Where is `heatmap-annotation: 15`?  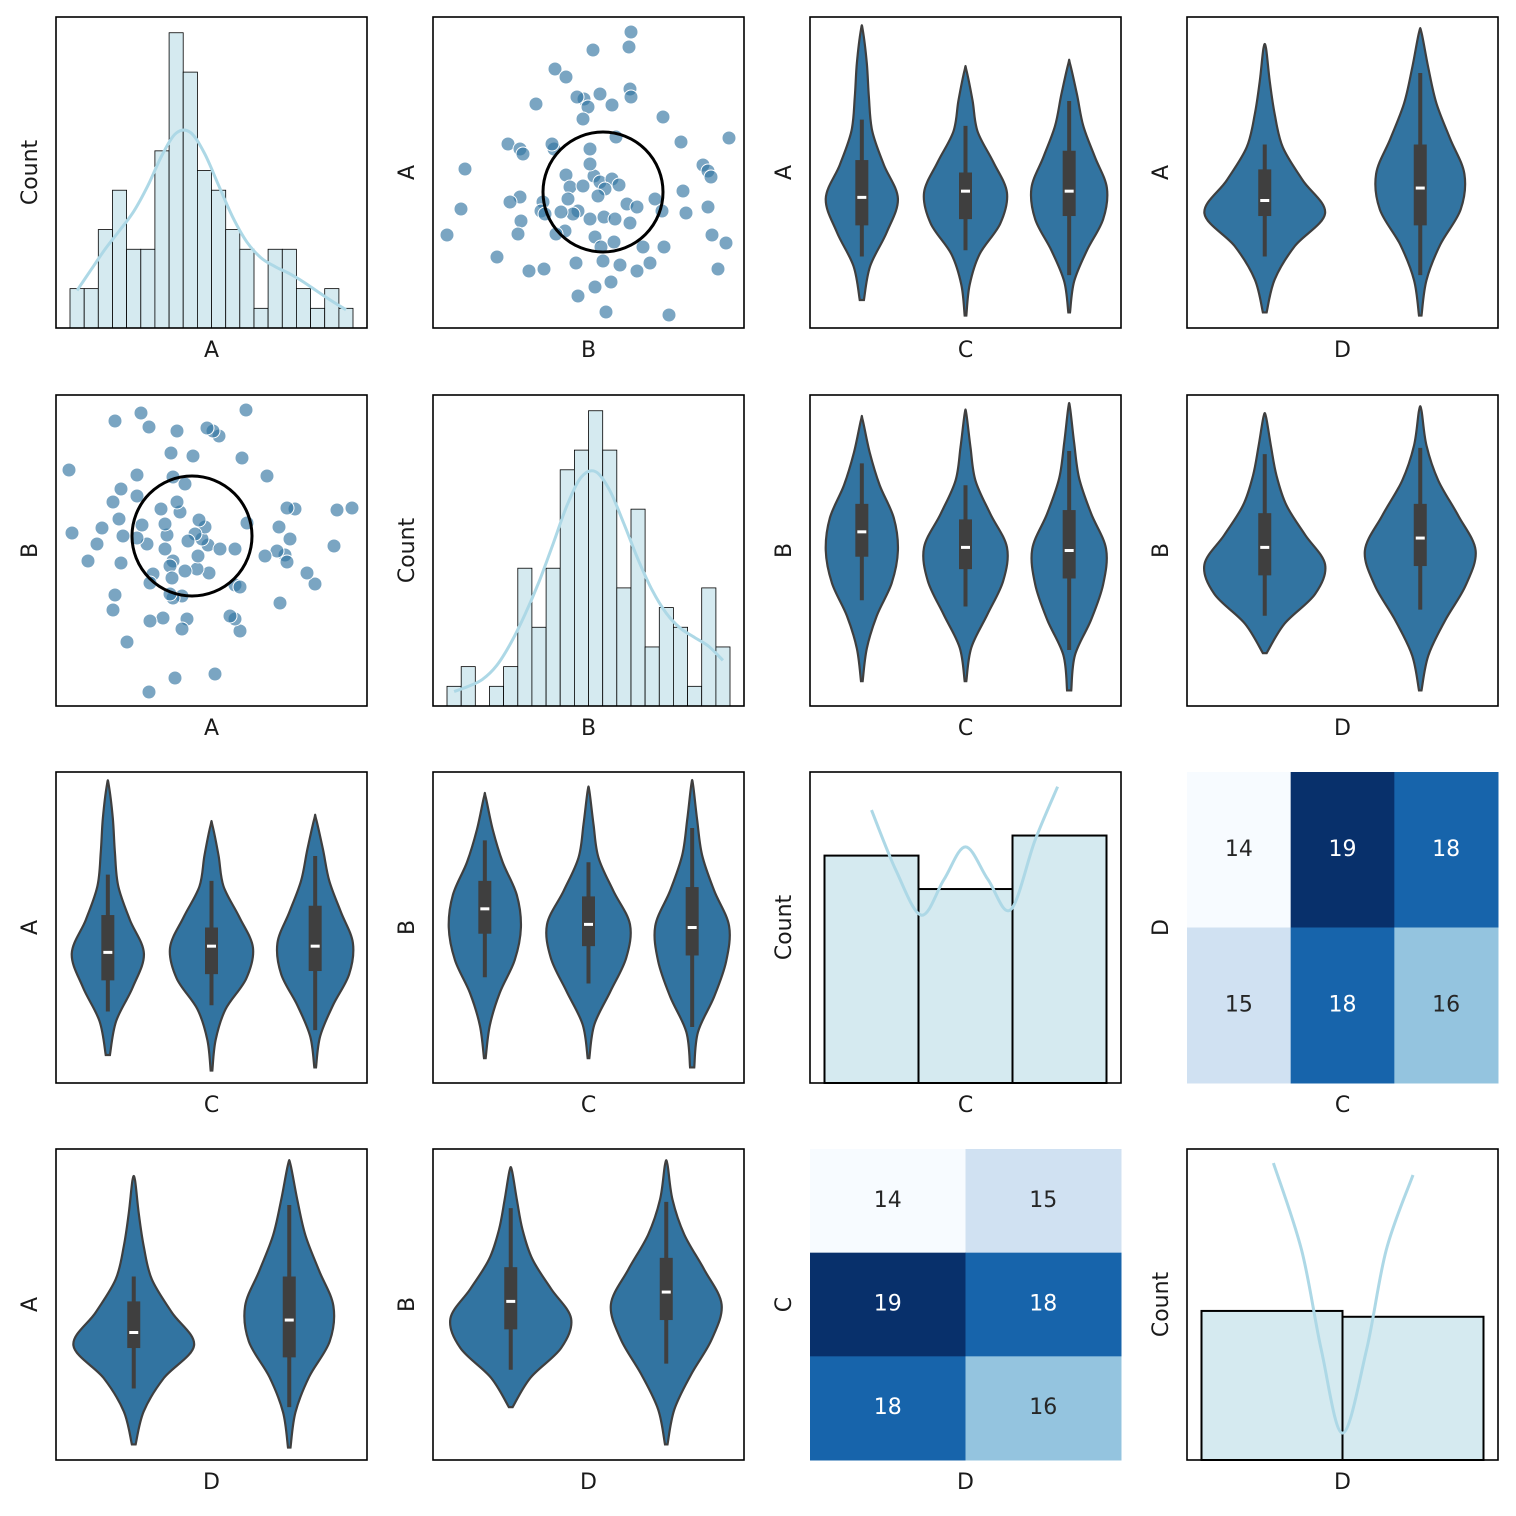
heatmap-annotation: 15 is located at coordinates (1043, 1200).